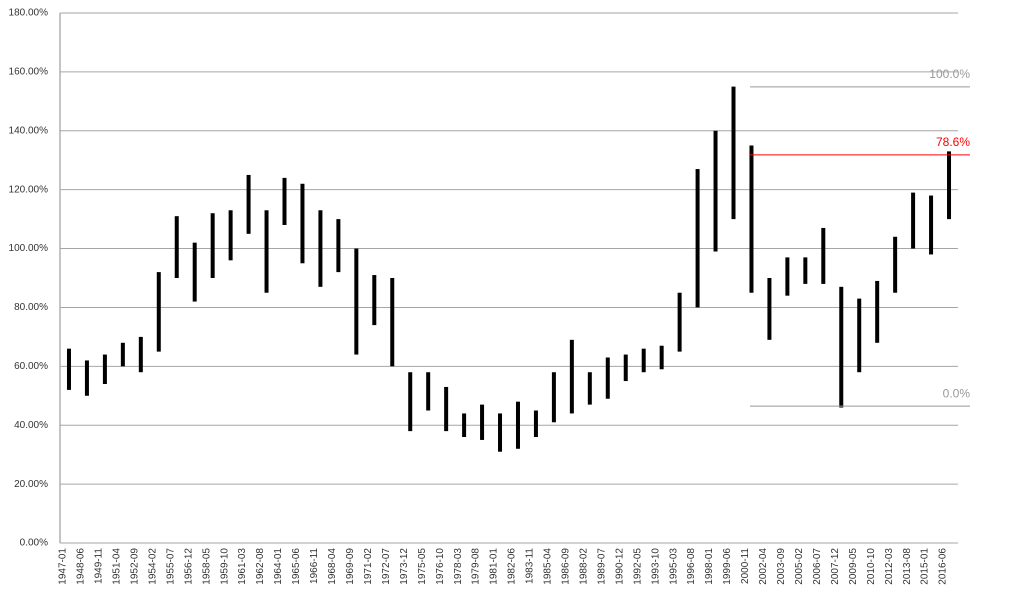 Image resolution: width=1024 pixels, height=613 pixels. Describe the element at coordinates (31, 307) in the screenshot. I see `y-tick-label: 80.00%` at that location.